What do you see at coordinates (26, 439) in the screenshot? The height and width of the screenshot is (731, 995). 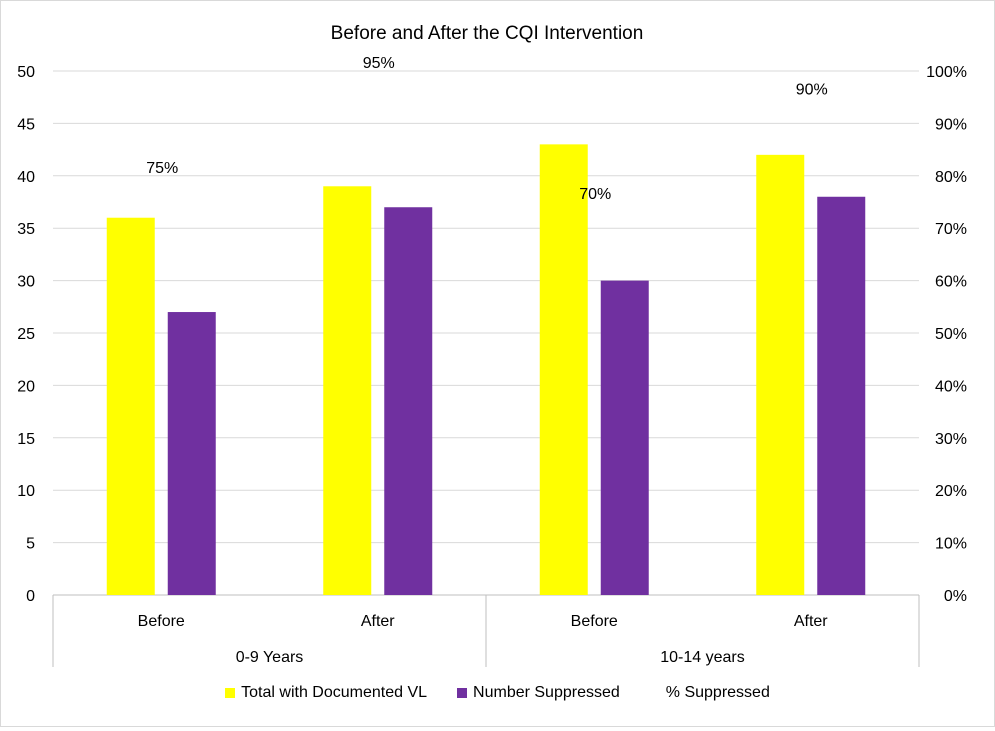 I see `y-tick-label: 15` at bounding box center [26, 439].